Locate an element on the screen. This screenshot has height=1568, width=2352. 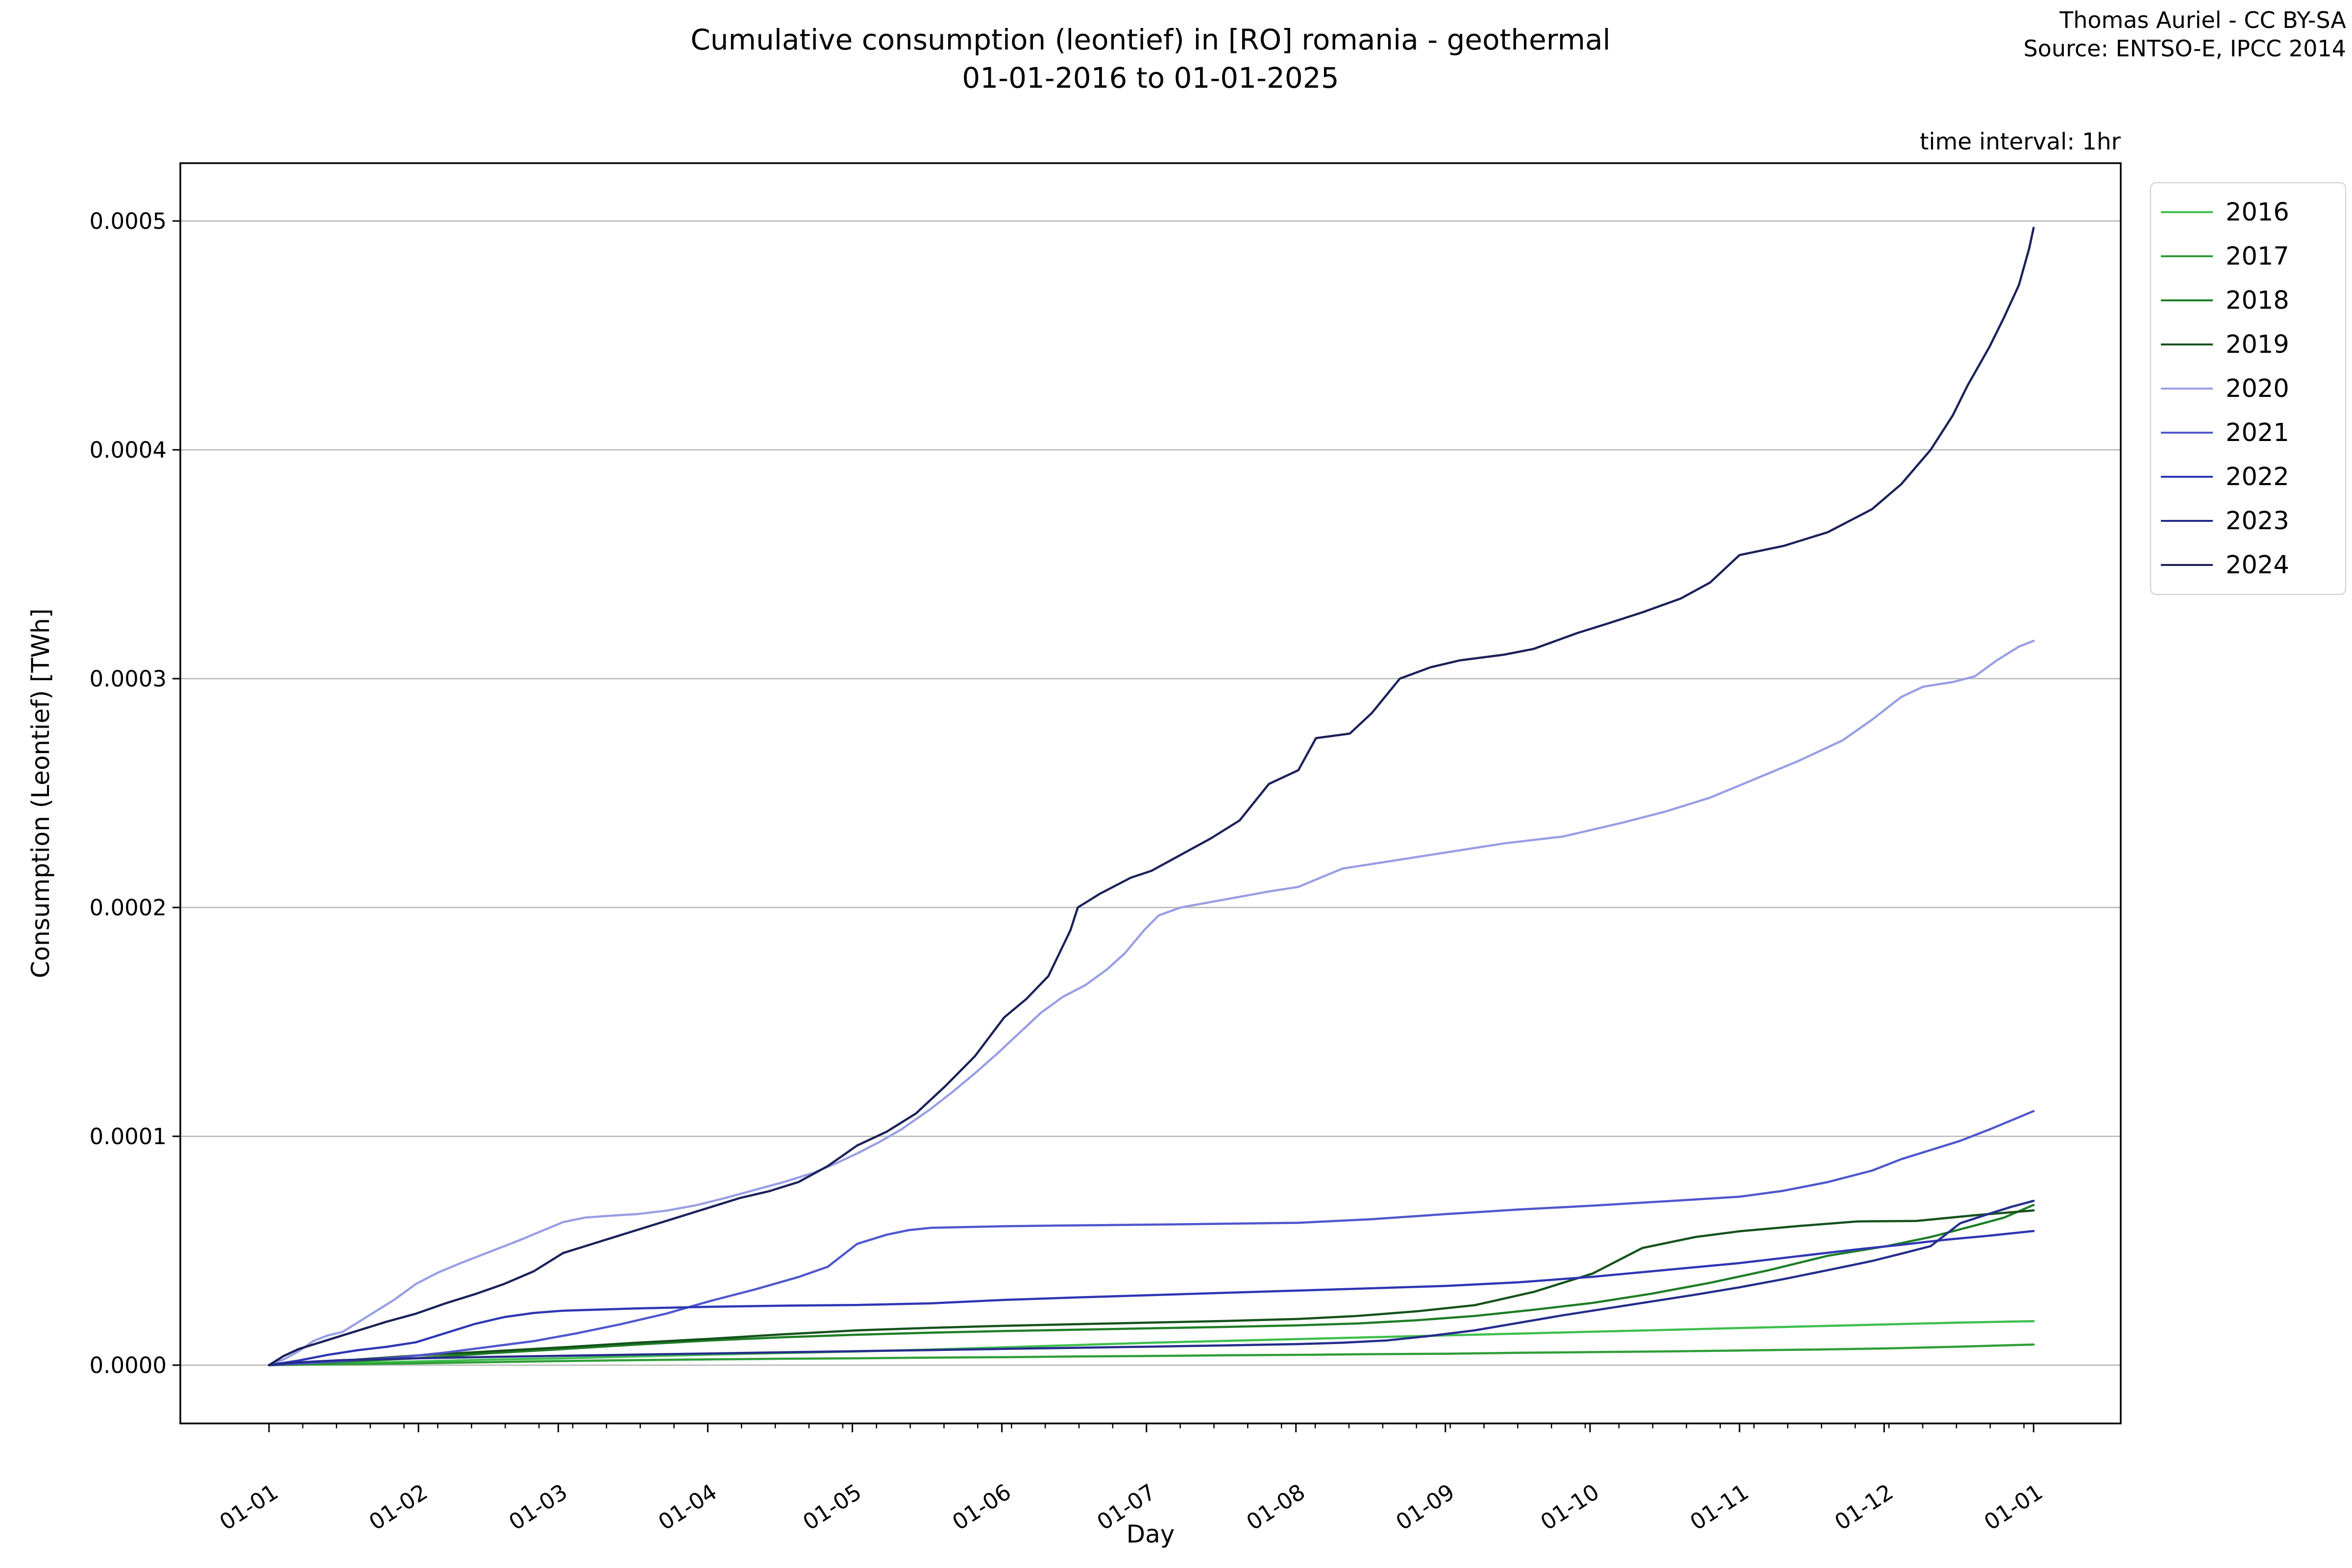
x-tick-label: 01-08 is located at coordinates (1276, 1507).